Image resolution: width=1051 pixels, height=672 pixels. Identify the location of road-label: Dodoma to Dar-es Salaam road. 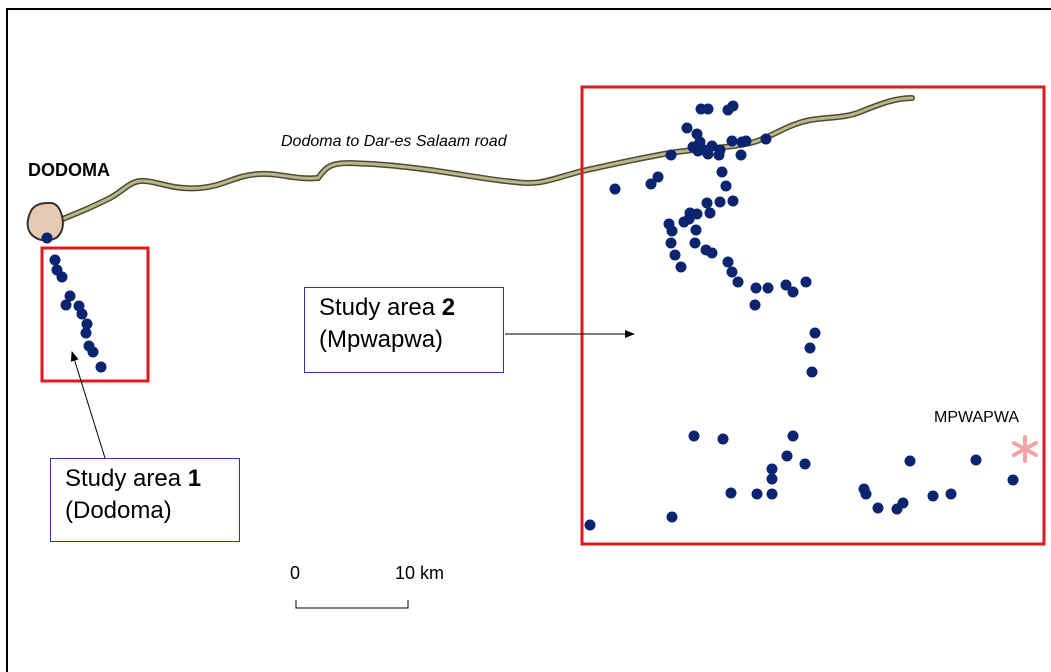
(394, 141).